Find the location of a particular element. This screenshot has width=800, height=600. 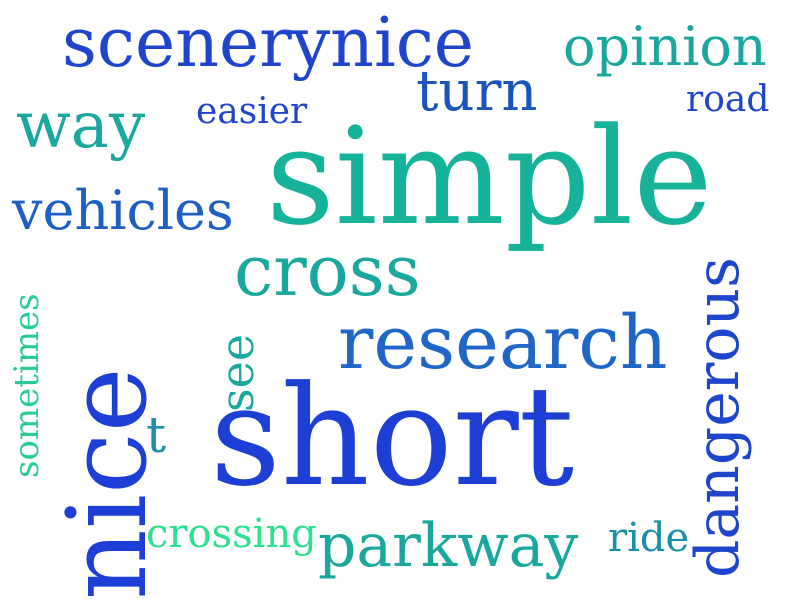

word-cross: cross is located at coordinates (327, 271).